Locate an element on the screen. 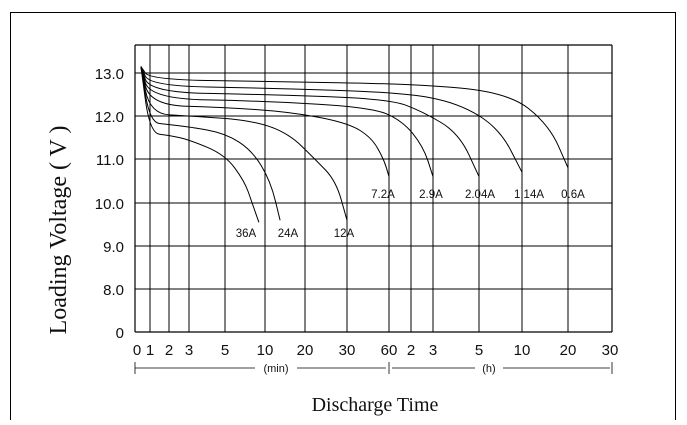 The image size is (687, 425). curve-label-2.9A: 2.9A is located at coordinates (431, 195).